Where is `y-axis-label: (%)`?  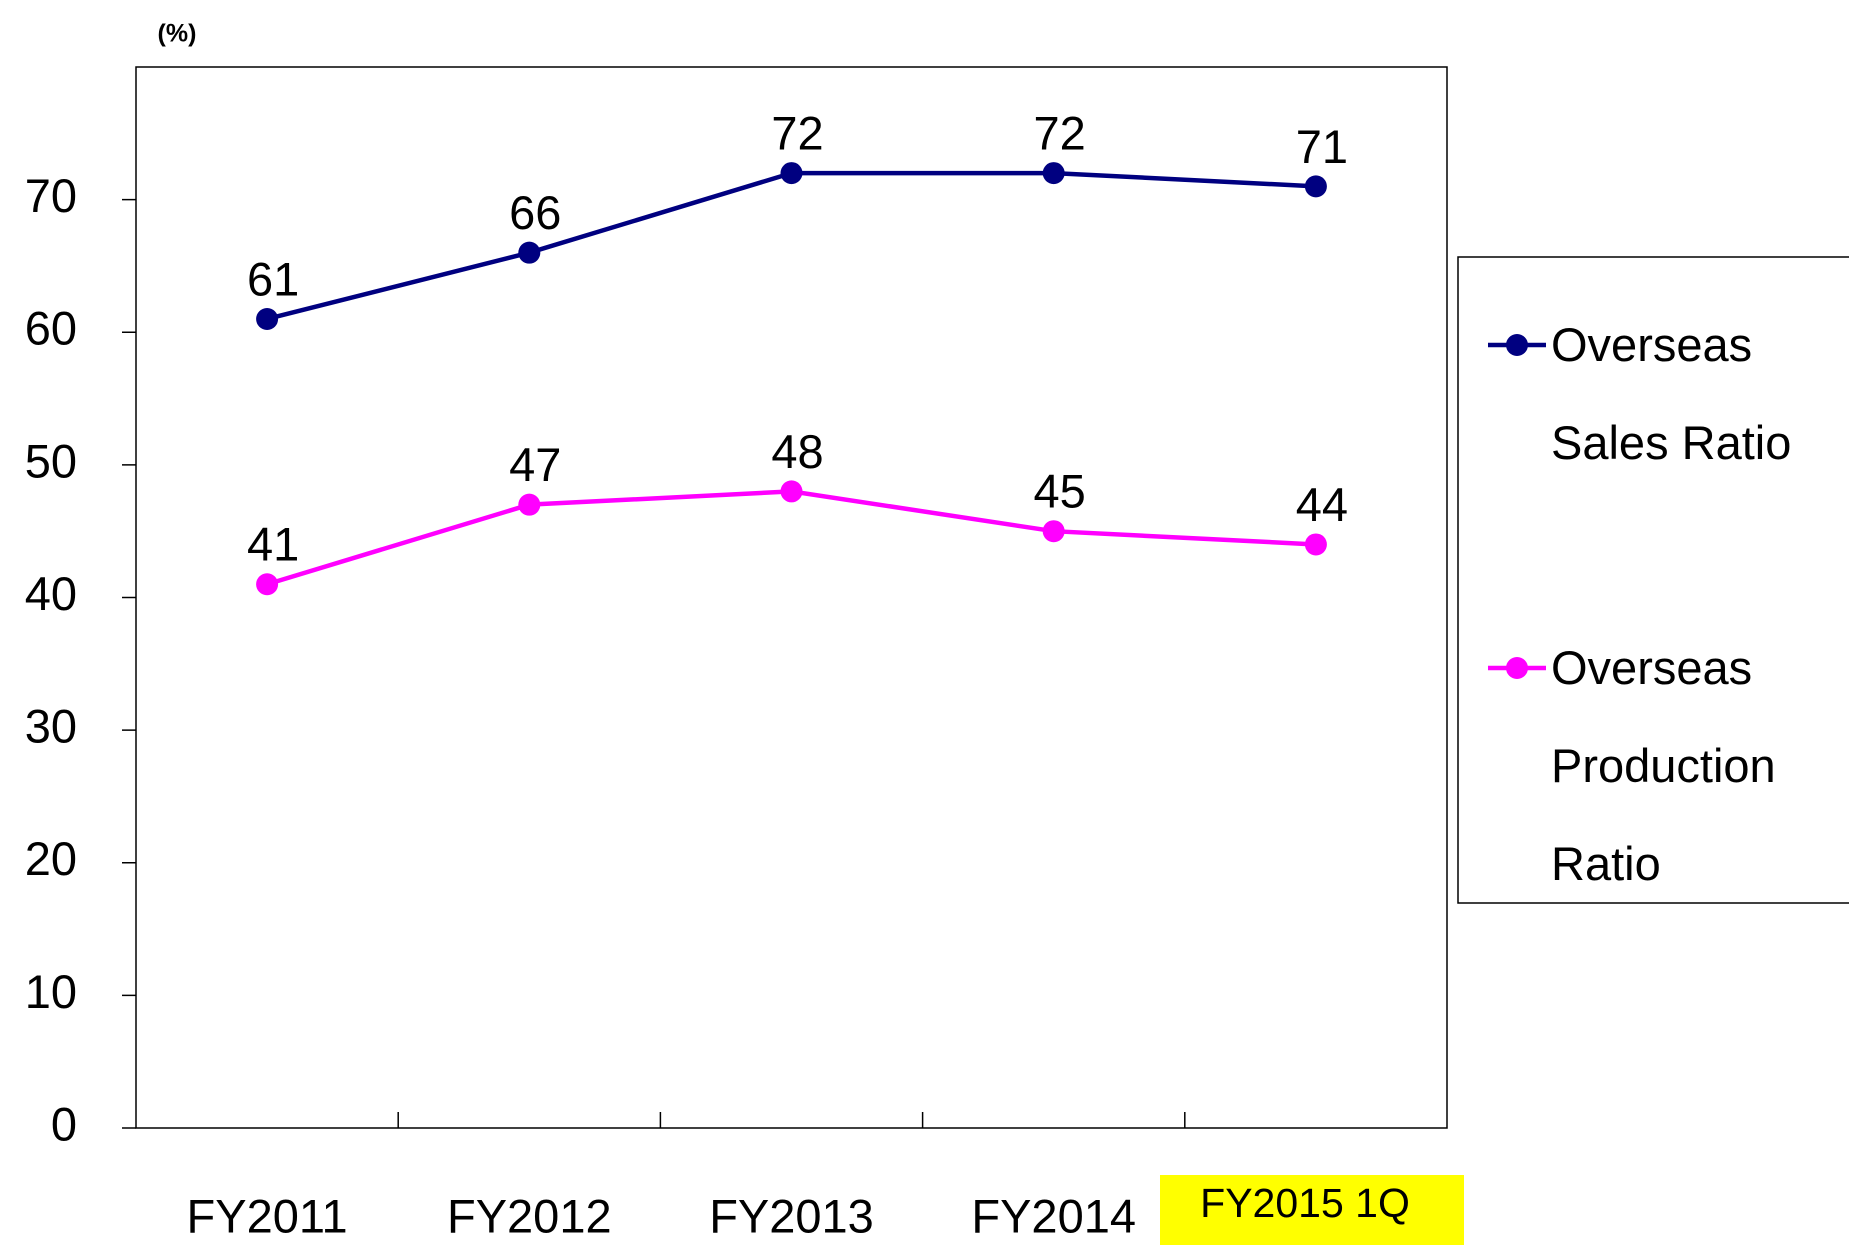
y-axis-label: (%) is located at coordinates (177, 34).